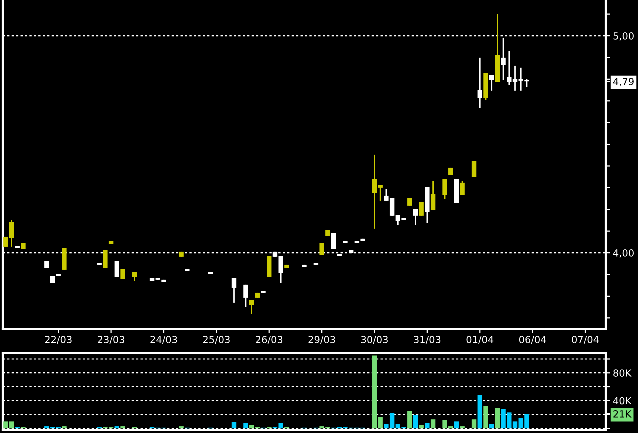  What do you see at coordinates (532, 340) in the screenshot?
I see `x-tick-label: 06/04` at bounding box center [532, 340].